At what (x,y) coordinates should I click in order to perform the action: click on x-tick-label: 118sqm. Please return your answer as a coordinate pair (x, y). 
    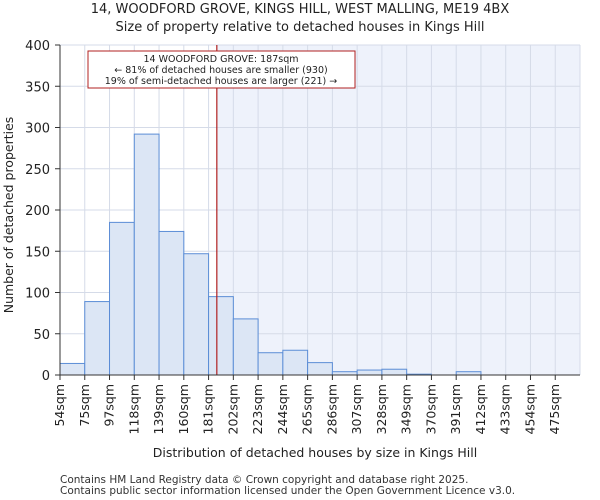
    Looking at the image, I should click on (133, 409).